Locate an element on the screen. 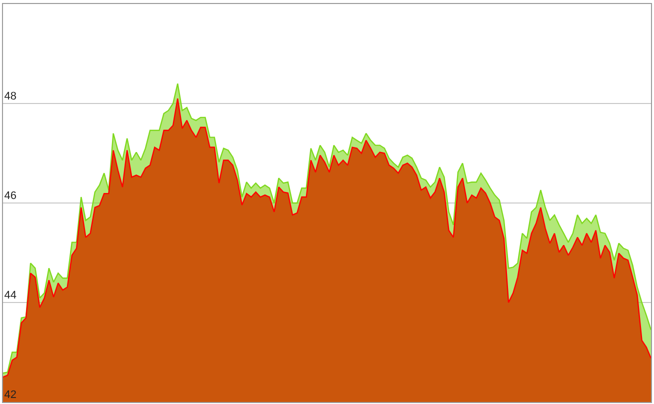 The height and width of the screenshot is (404, 654). y-tick-label: 48 is located at coordinates (10, 96).